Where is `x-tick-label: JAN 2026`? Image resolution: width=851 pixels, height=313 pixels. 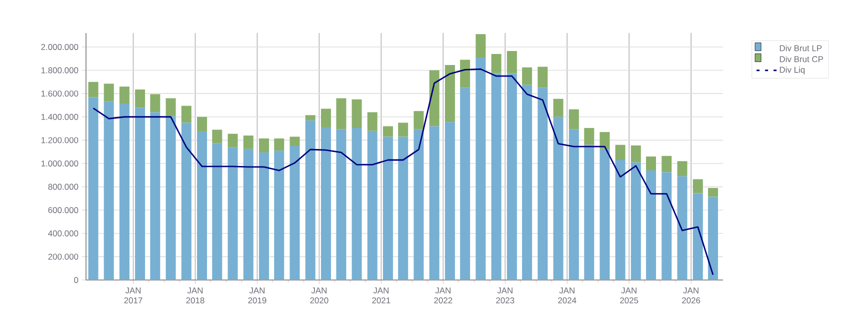
x-tick-label: JAN 2026 is located at coordinates (691, 296).